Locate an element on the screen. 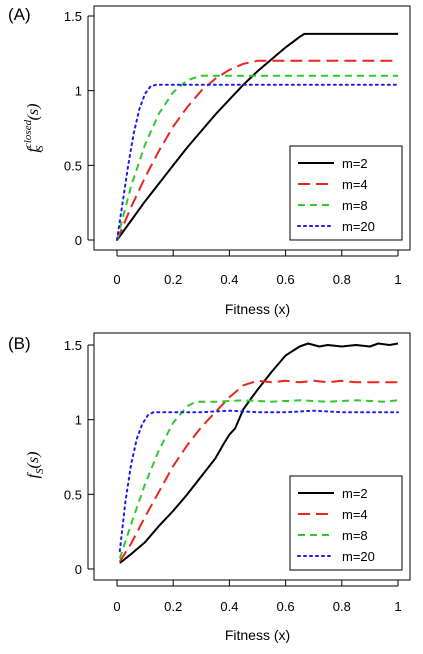 The image size is (423, 654). panel-label: (B) is located at coordinates (19, 343).